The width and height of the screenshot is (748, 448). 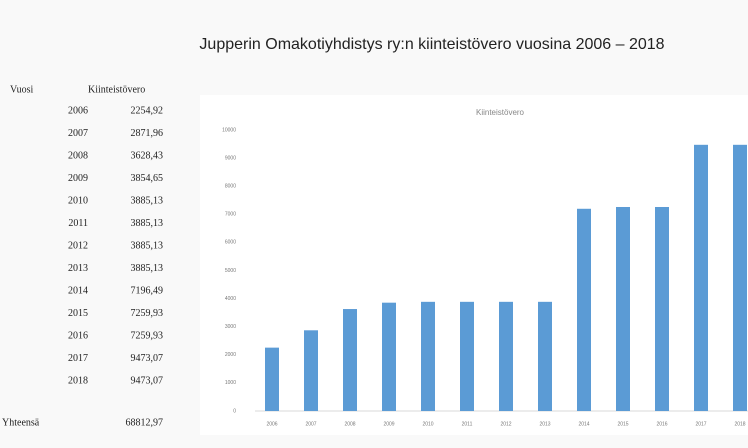 What do you see at coordinates (78, 178) in the screenshot?
I see `table-year: 2009` at bounding box center [78, 178].